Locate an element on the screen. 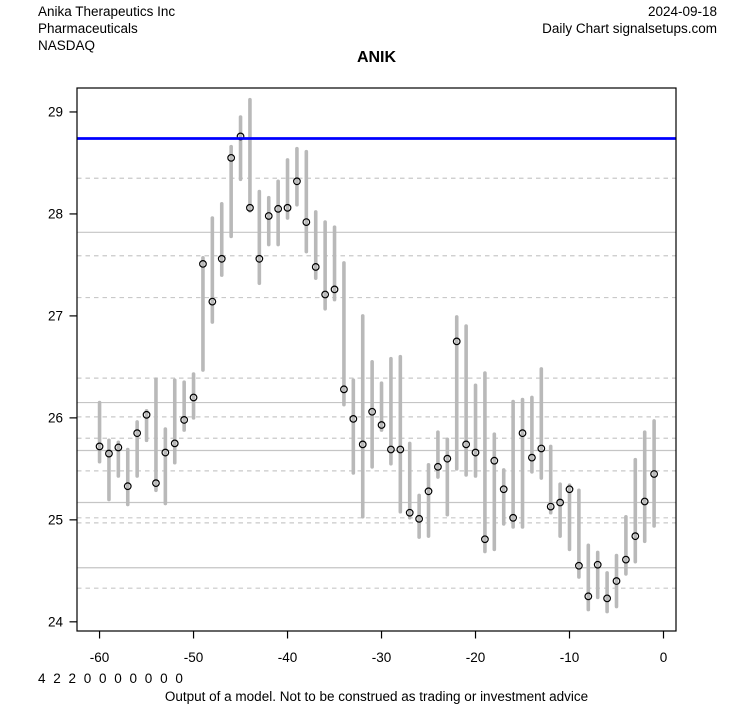 The height and width of the screenshot is (708, 753). y-tick-label: 27 is located at coordinates (55, 315).